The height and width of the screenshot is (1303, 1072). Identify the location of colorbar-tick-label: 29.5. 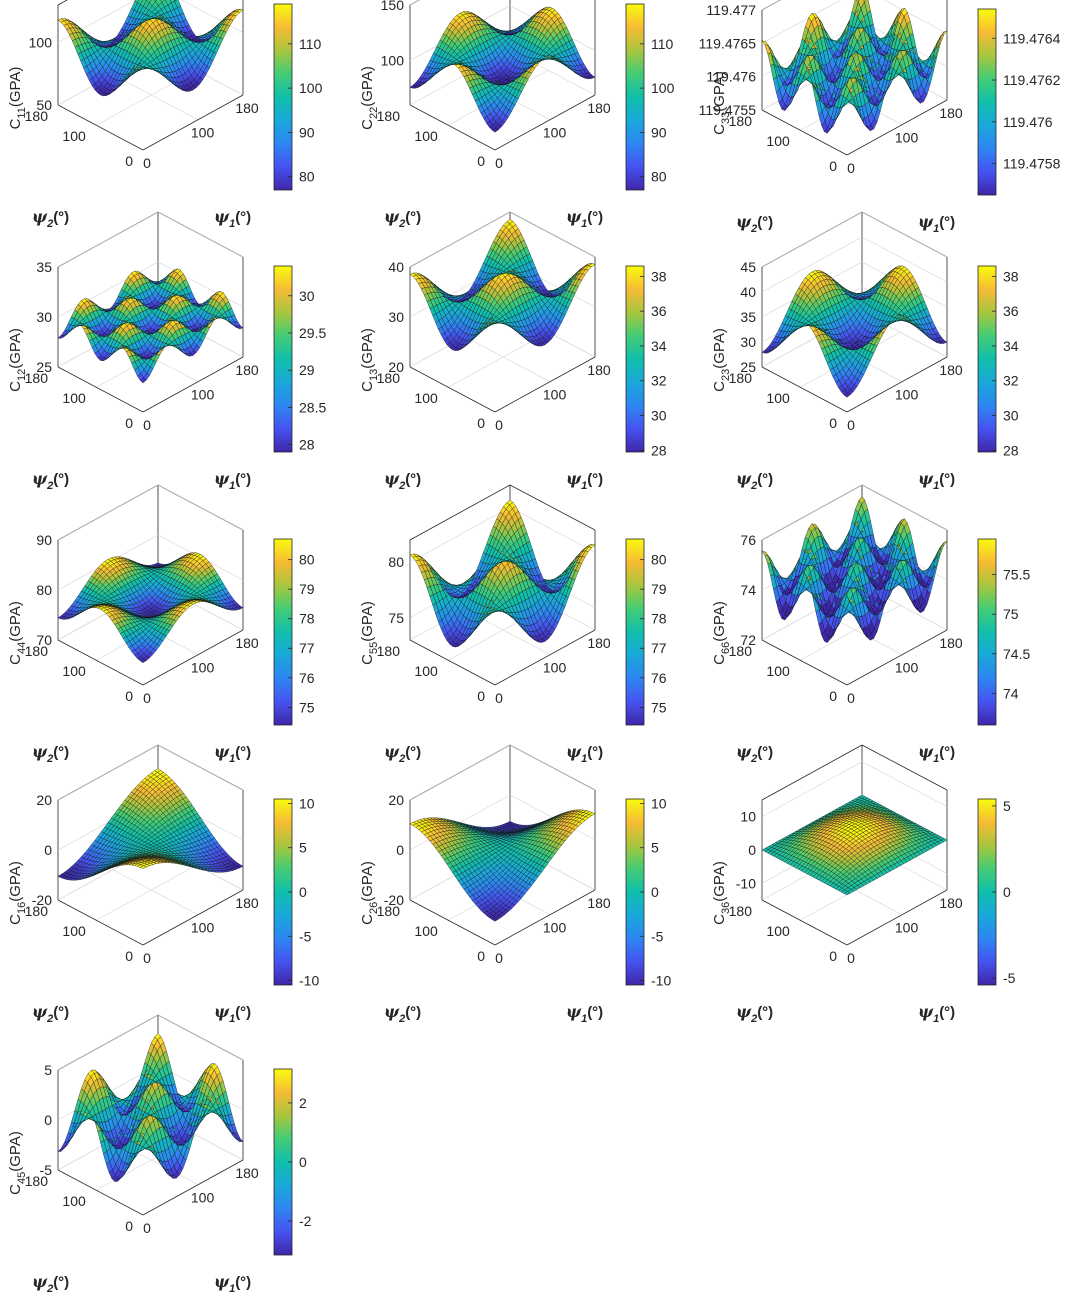
(312, 333).